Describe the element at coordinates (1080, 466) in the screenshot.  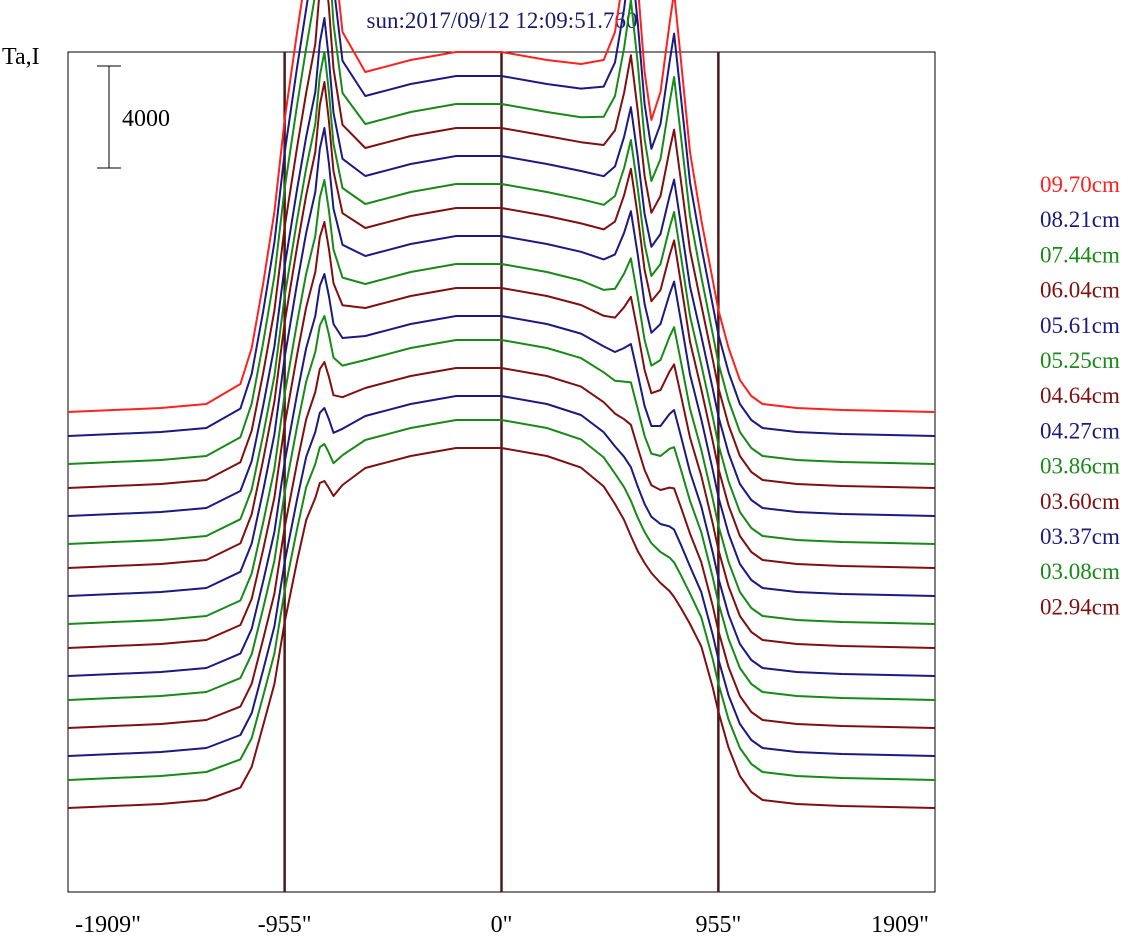
I see `legend-entry-8: 03.86cm` at that location.